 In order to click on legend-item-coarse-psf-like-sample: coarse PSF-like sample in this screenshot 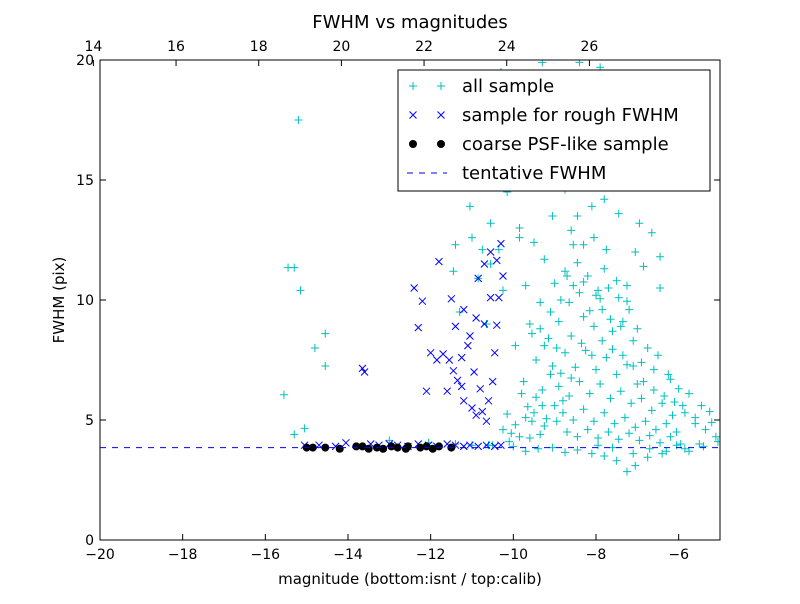, I will do `click(539, 144)`.